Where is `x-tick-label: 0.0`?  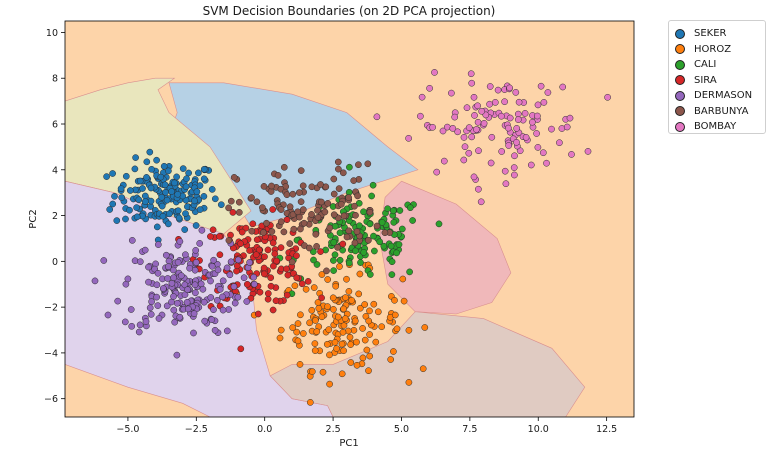 x-tick-label: 0.0 is located at coordinates (264, 429).